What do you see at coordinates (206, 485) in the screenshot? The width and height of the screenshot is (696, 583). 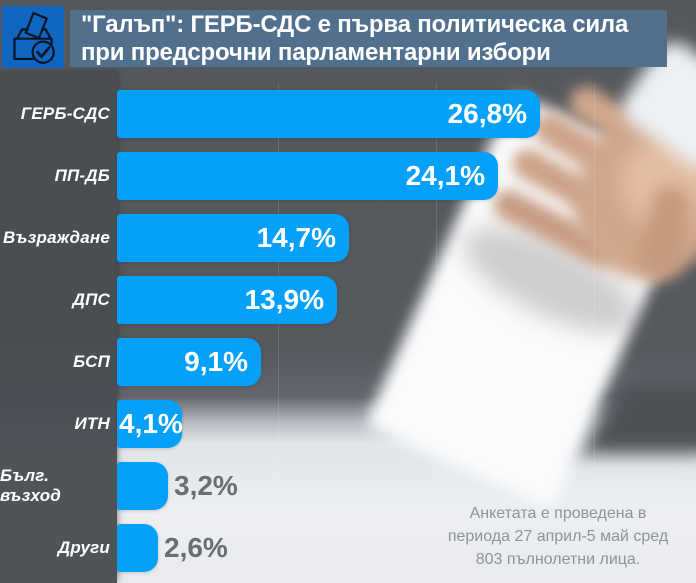 I see `bar-value: 3,2%` at bounding box center [206, 485].